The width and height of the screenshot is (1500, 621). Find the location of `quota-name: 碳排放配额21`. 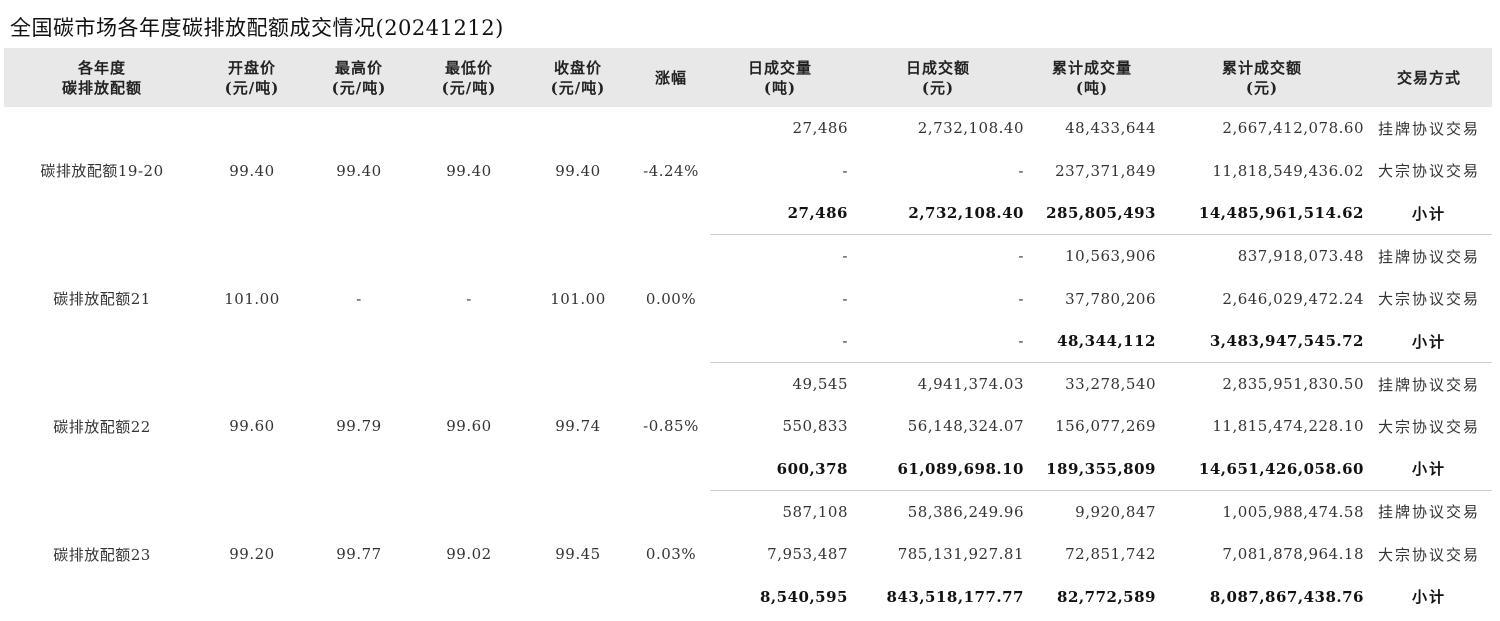

quota-name: 碳排放配额21 is located at coordinates (102, 299).